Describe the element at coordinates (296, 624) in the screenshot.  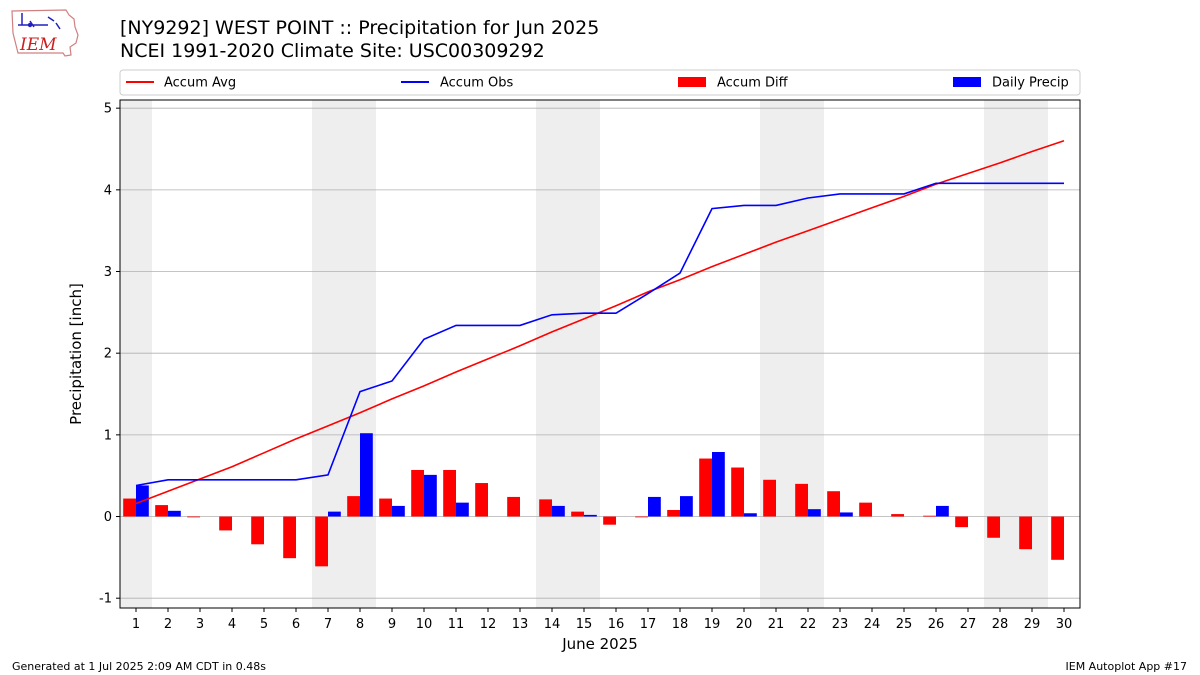
I see `x-tick-label: 6` at that location.